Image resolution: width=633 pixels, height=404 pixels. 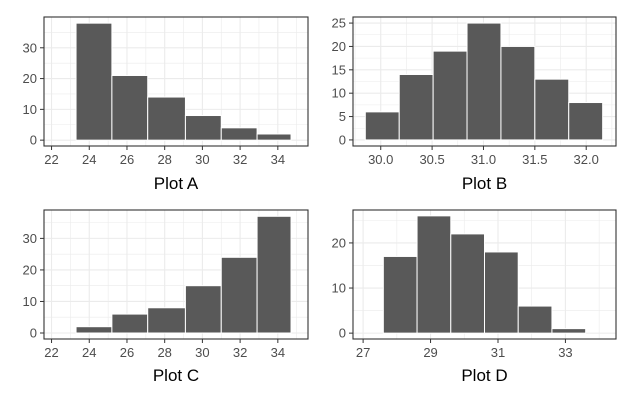 What do you see at coordinates (89, 352) in the screenshot?
I see `plot-c-x-tick-label: 24` at bounding box center [89, 352].